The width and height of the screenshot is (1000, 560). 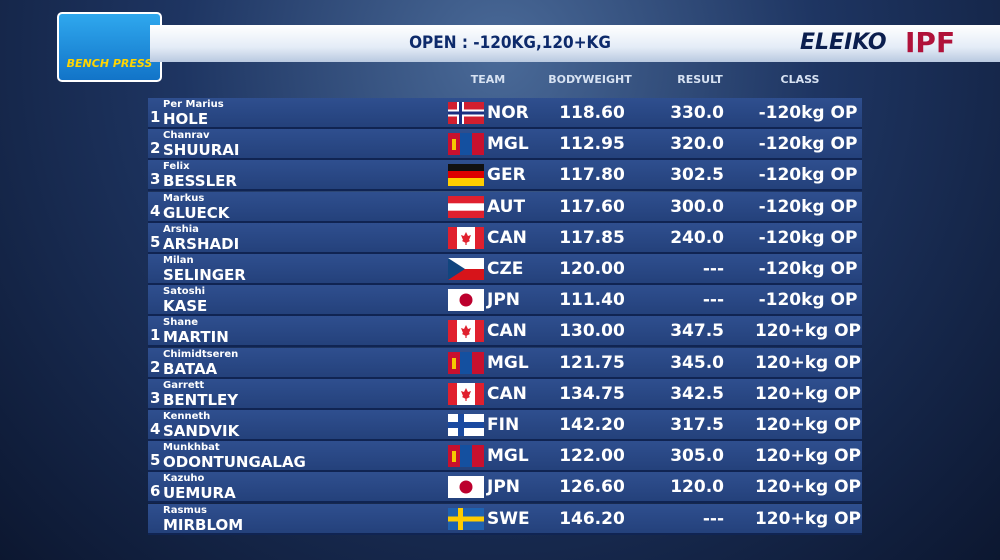 I want to click on last-name: SELINGER, so click(x=204, y=275).